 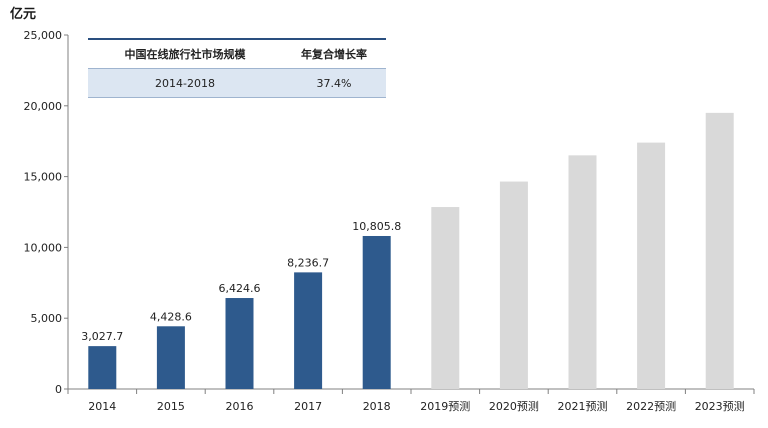 What do you see at coordinates (43, 106) in the screenshot?
I see `y-tick-label: 20,000` at bounding box center [43, 106].